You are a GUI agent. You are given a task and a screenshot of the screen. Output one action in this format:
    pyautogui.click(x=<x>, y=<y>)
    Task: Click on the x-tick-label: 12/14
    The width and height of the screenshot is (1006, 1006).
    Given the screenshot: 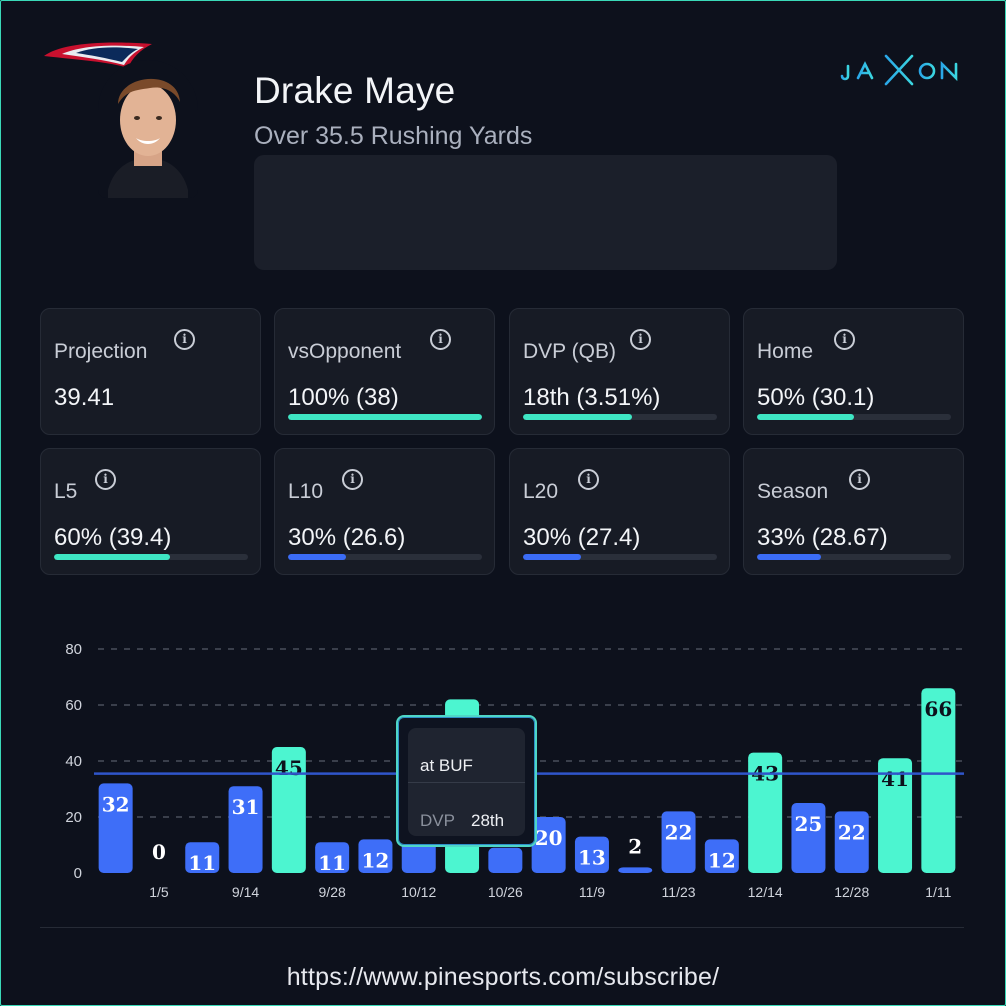 What is the action you would take?
    pyautogui.click(x=765, y=892)
    